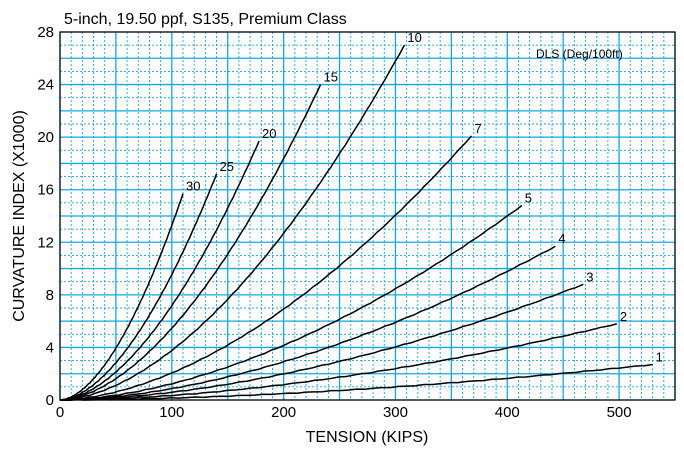 This screenshot has height=457, width=684. What do you see at coordinates (50, 295) in the screenshot?
I see `y-tick-label: 8` at bounding box center [50, 295].